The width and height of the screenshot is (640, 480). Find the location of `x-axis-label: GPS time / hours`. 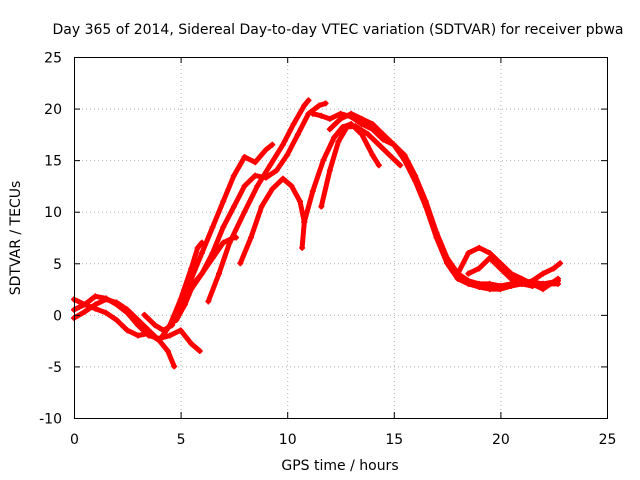

x-axis-label: GPS time / hours is located at coordinates (339, 466).